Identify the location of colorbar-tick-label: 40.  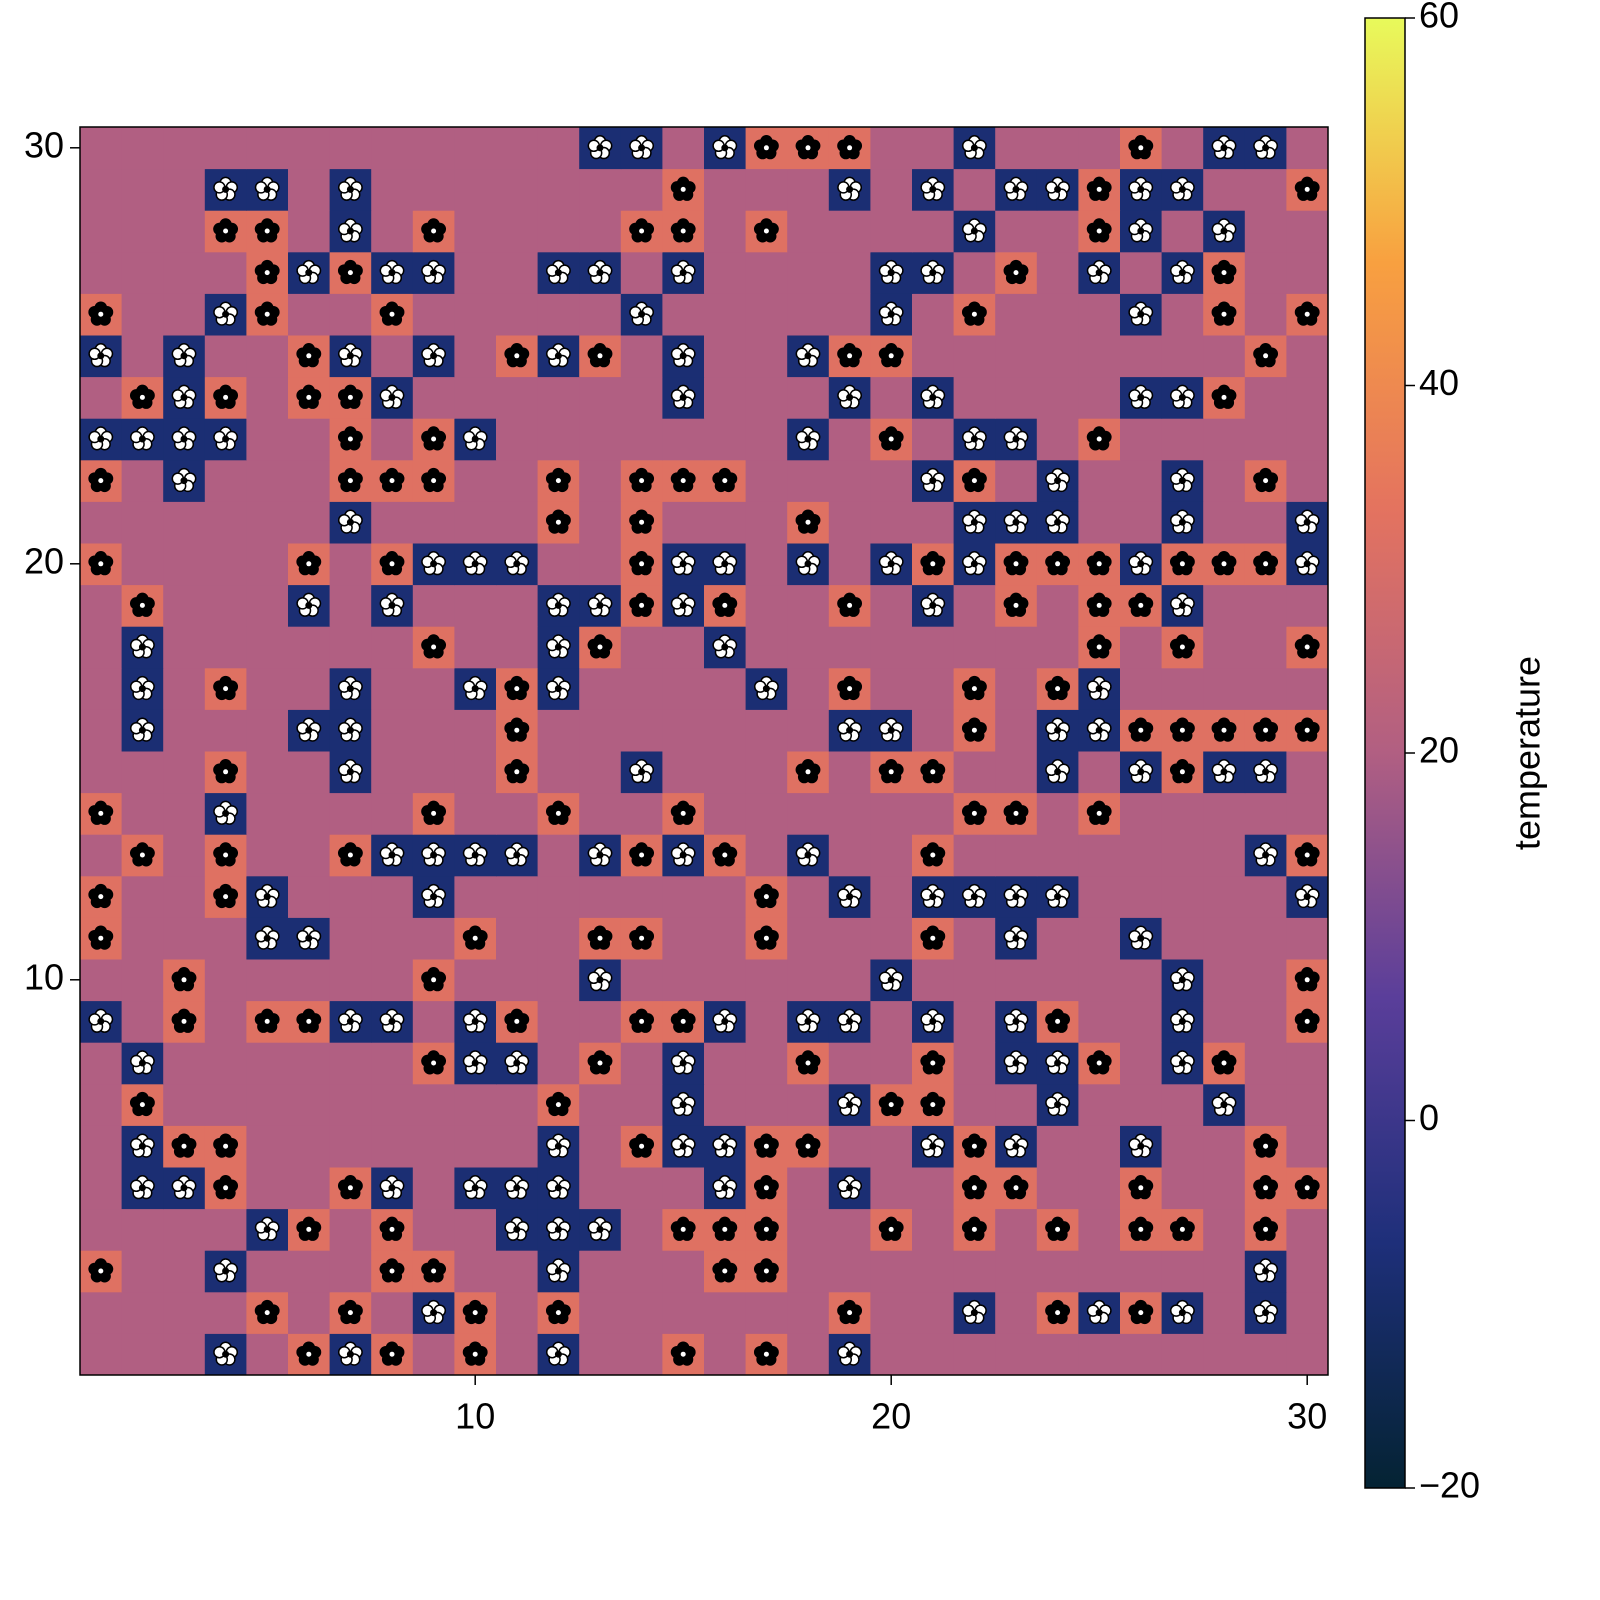
(1439, 382).